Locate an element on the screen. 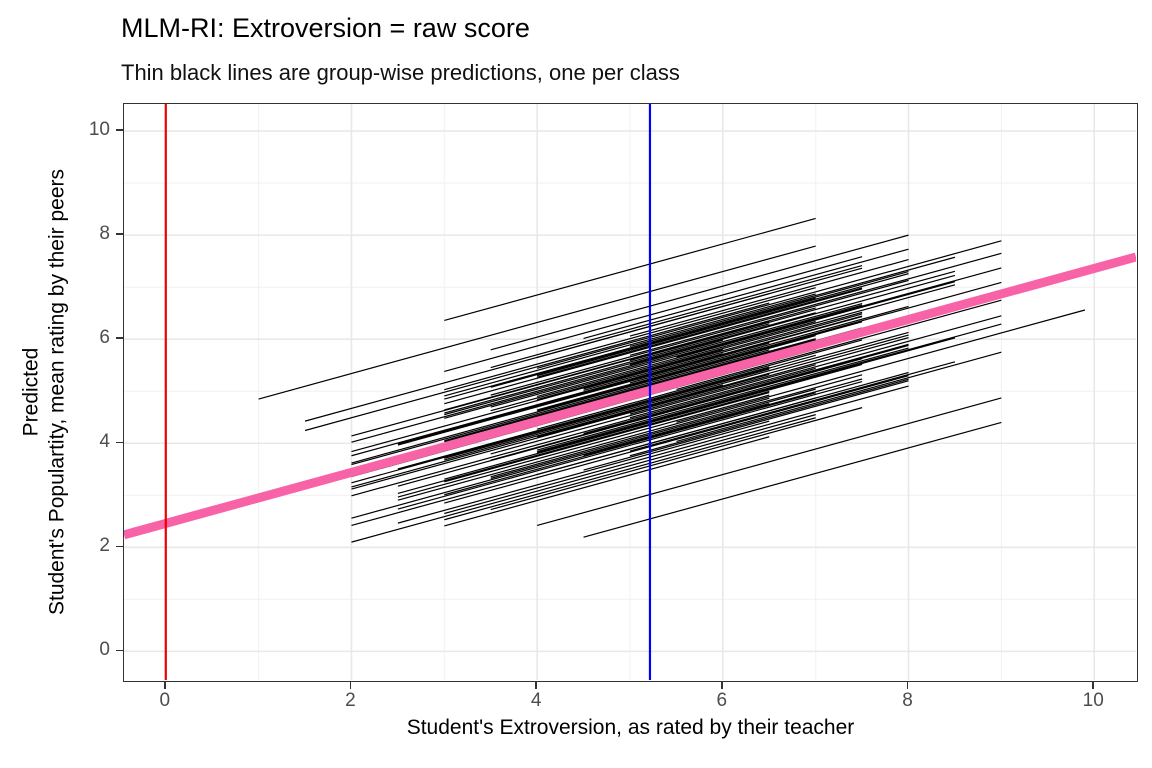 This screenshot has width=1152, height=768. x-tick-label: 10 is located at coordinates (1093, 700).